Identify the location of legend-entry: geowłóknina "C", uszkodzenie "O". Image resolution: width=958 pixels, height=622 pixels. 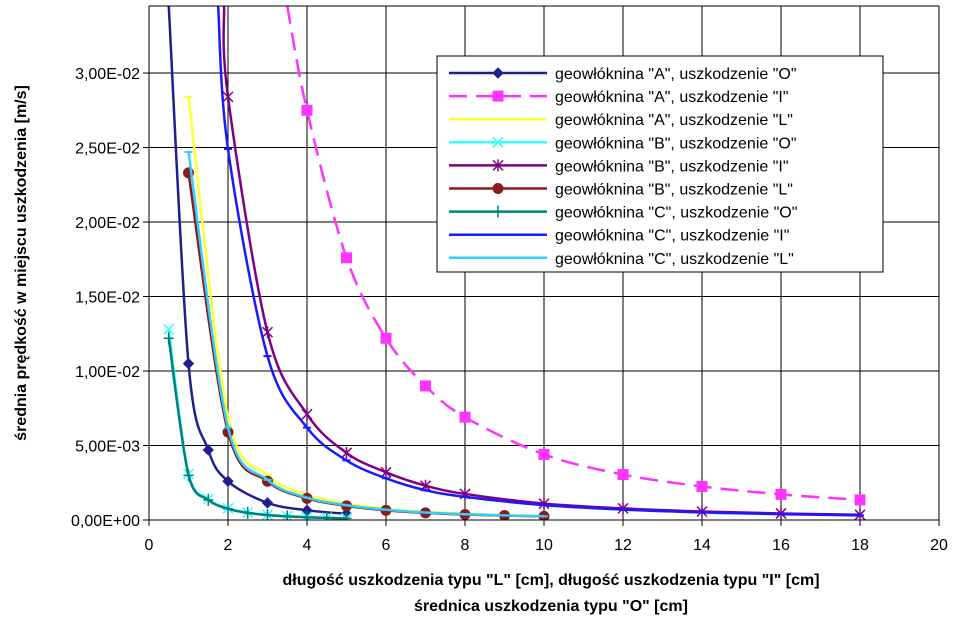
(623, 213).